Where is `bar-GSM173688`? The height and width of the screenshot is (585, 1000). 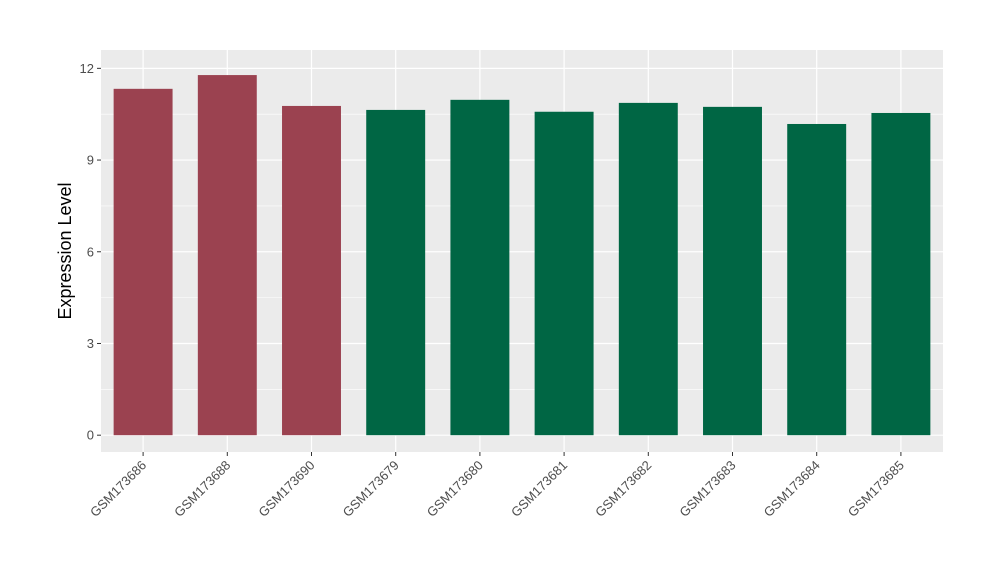 bar-GSM173688 is located at coordinates (227, 255).